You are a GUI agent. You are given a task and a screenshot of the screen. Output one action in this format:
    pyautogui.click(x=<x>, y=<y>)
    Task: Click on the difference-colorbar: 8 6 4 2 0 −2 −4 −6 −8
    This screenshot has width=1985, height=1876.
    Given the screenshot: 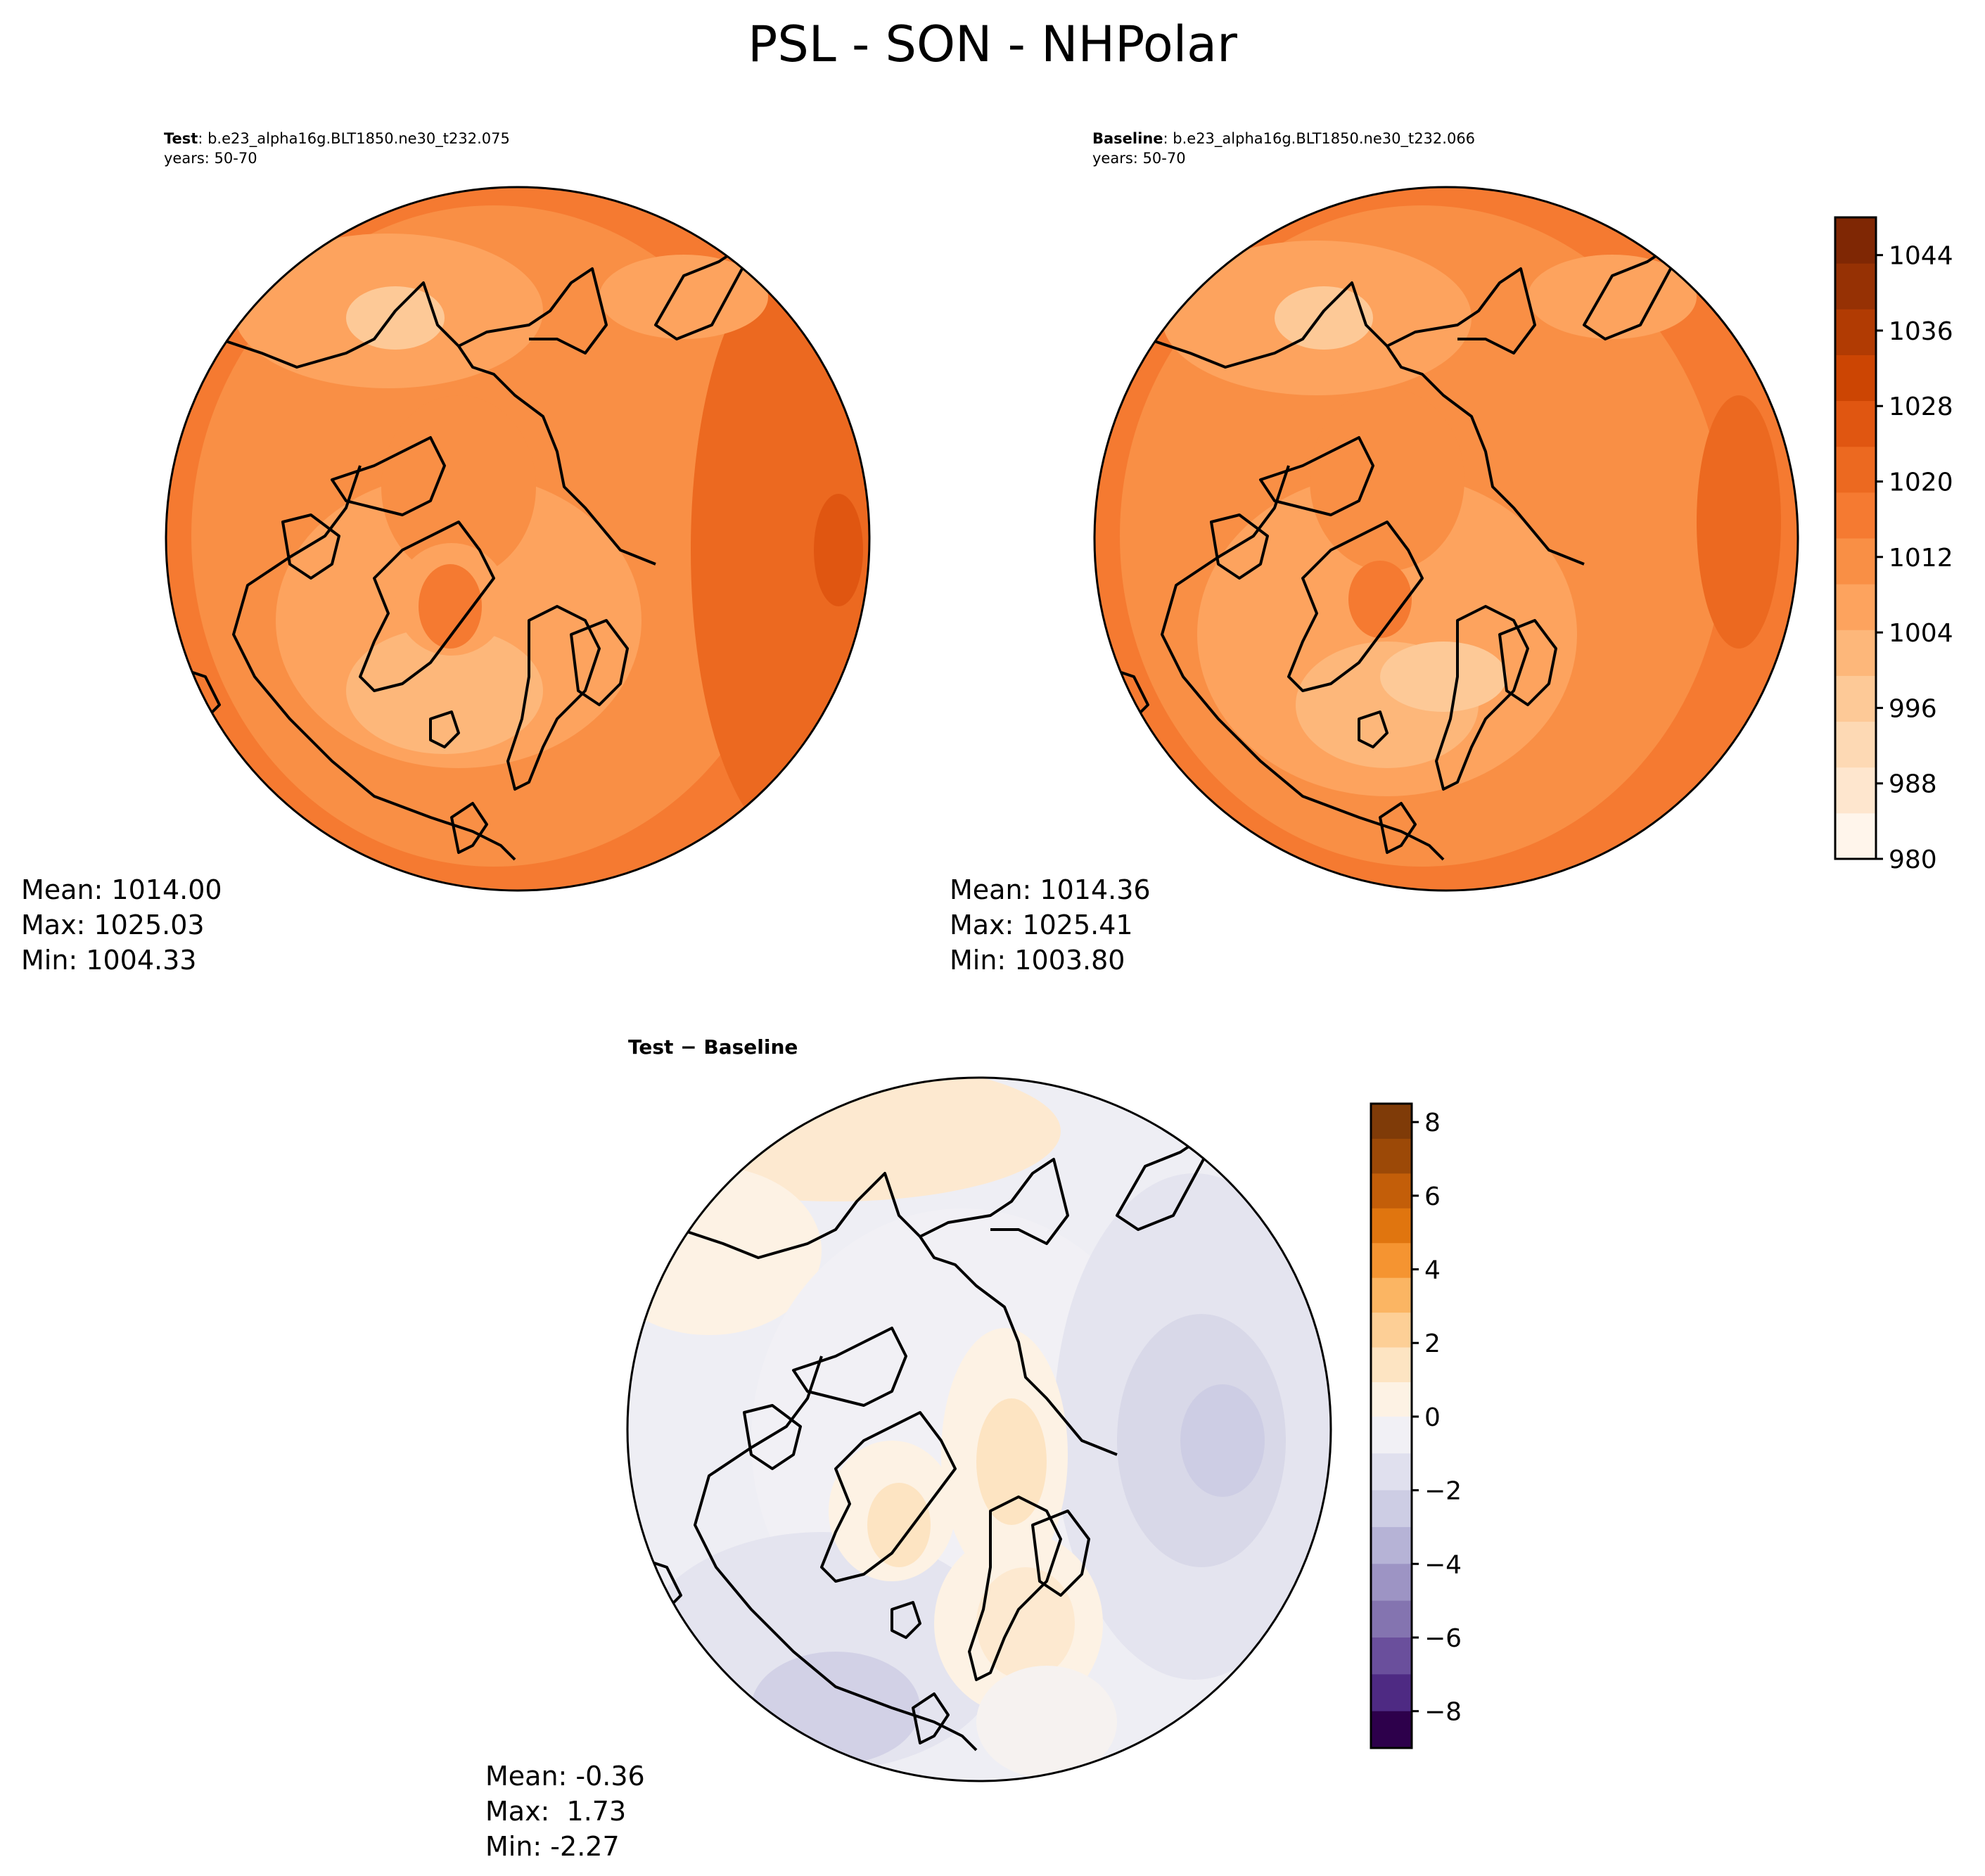 What is the action you would take?
    pyautogui.click(x=1416, y=1425)
    